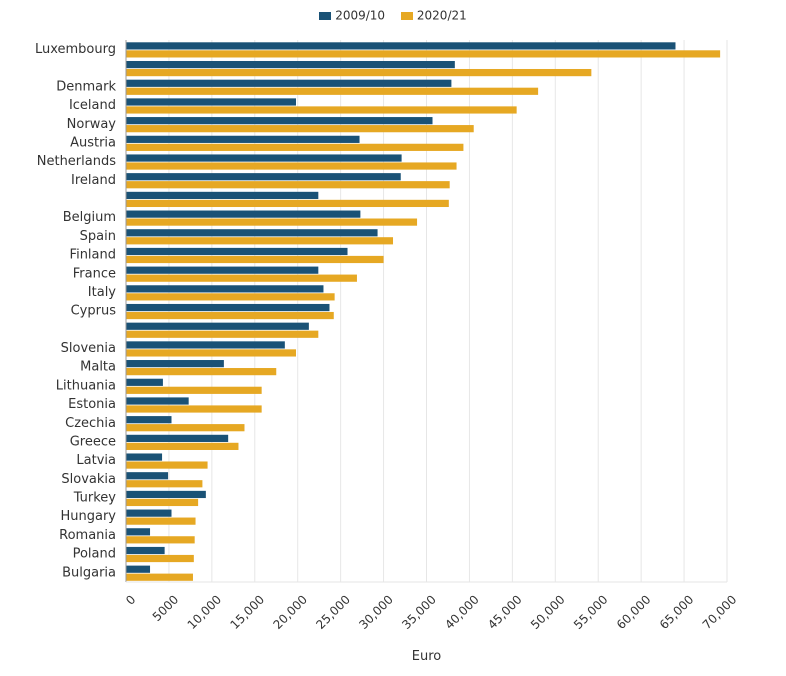  What do you see at coordinates (94, 311) in the screenshot?
I see `y-tick-label-14: Cyprus` at bounding box center [94, 311].